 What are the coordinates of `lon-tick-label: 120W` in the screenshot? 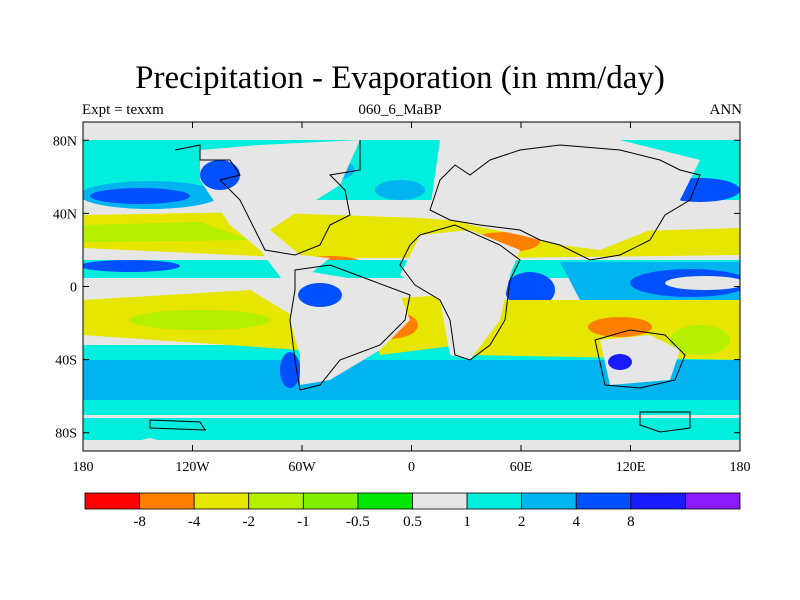 It's located at (192, 467).